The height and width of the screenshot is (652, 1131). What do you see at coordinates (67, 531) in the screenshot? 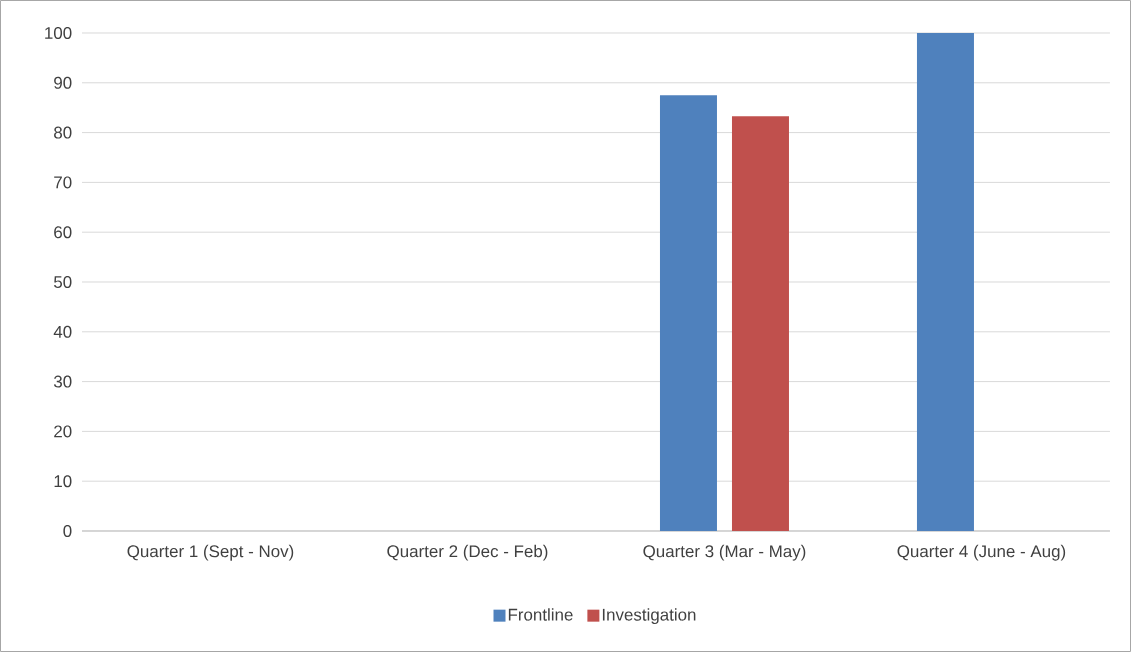
I see `y-tick-label: 0` at bounding box center [67, 531].